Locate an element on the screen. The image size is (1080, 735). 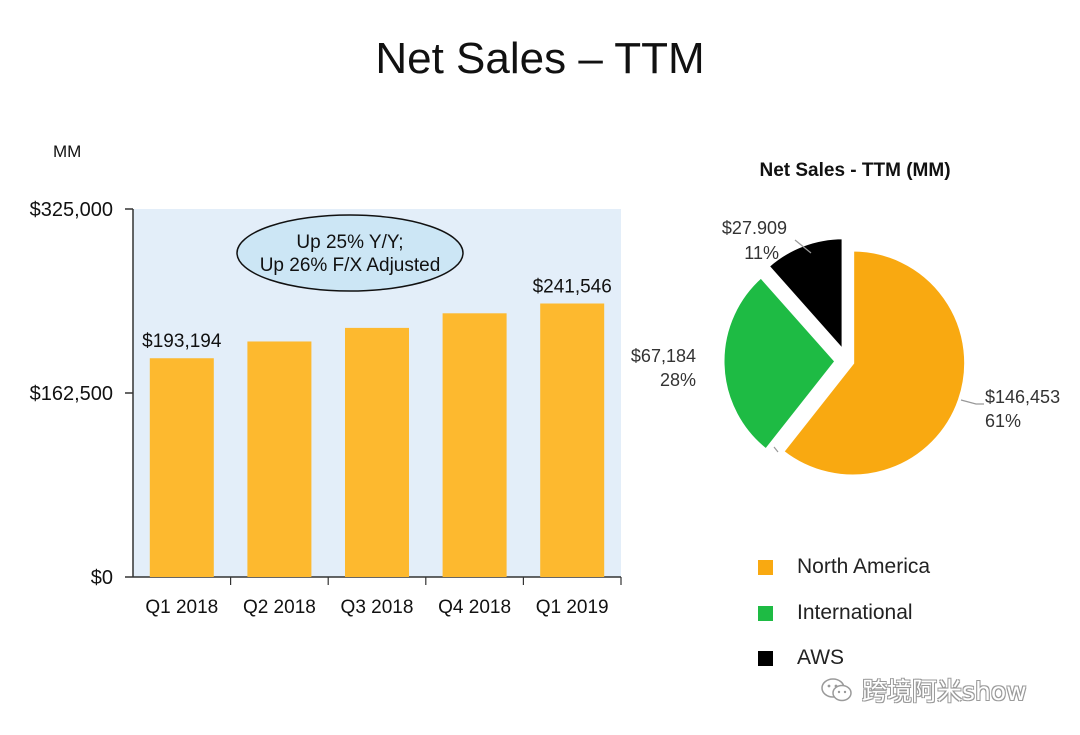
leader-line-north-america is located at coordinates (972, 402).